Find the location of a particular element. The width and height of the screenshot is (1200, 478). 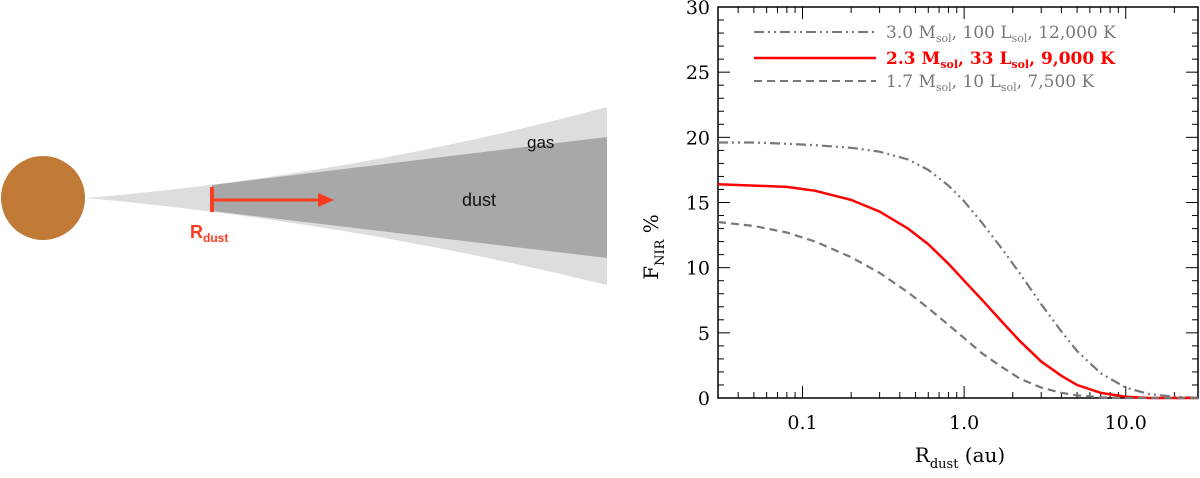

y-axis-title: FNIR % is located at coordinates (653, 247).